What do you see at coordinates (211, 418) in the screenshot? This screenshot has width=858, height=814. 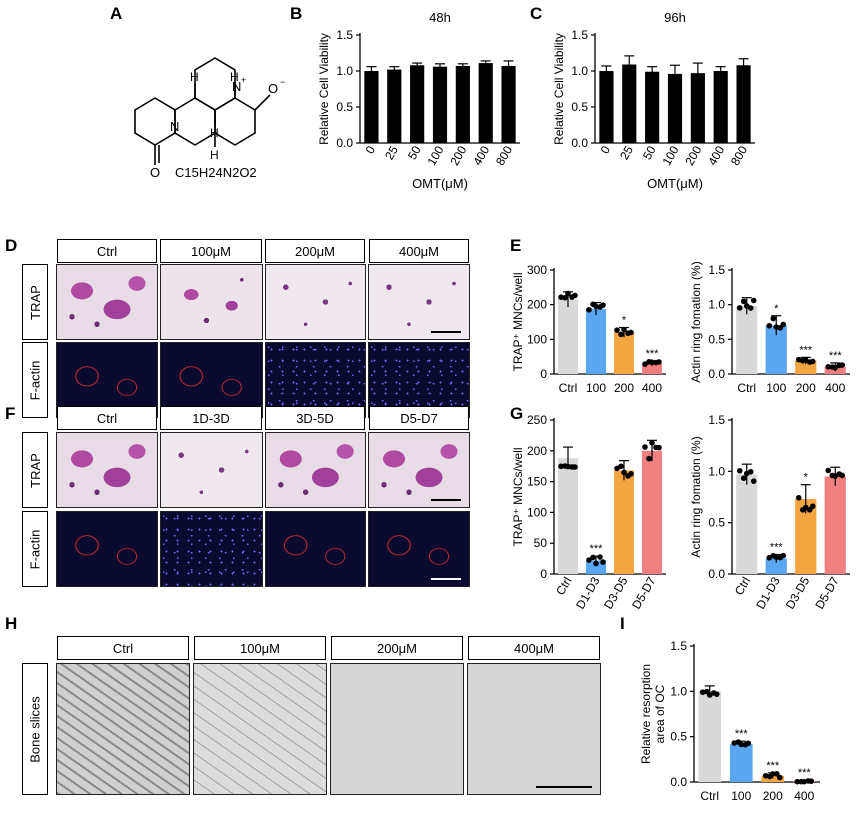 I see `header-f-1d3d: 1D-3D` at bounding box center [211, 418].